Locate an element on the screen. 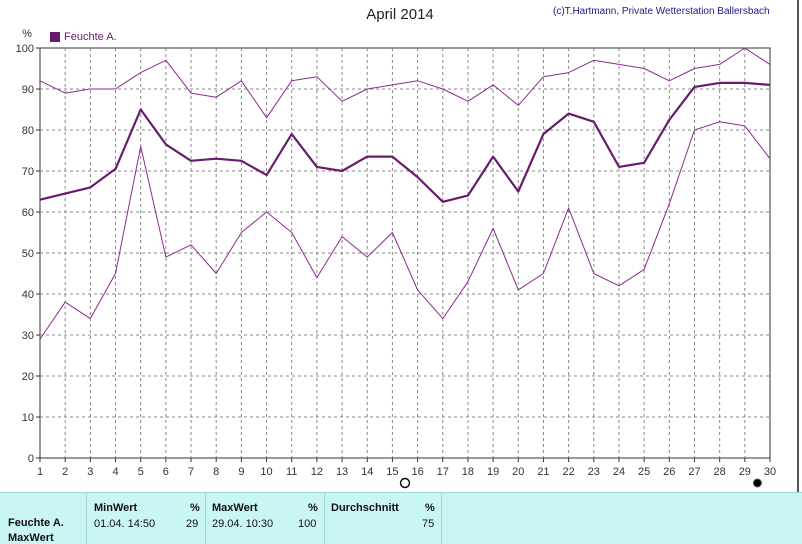  min-unit: % is located at coordinates (195, 508).